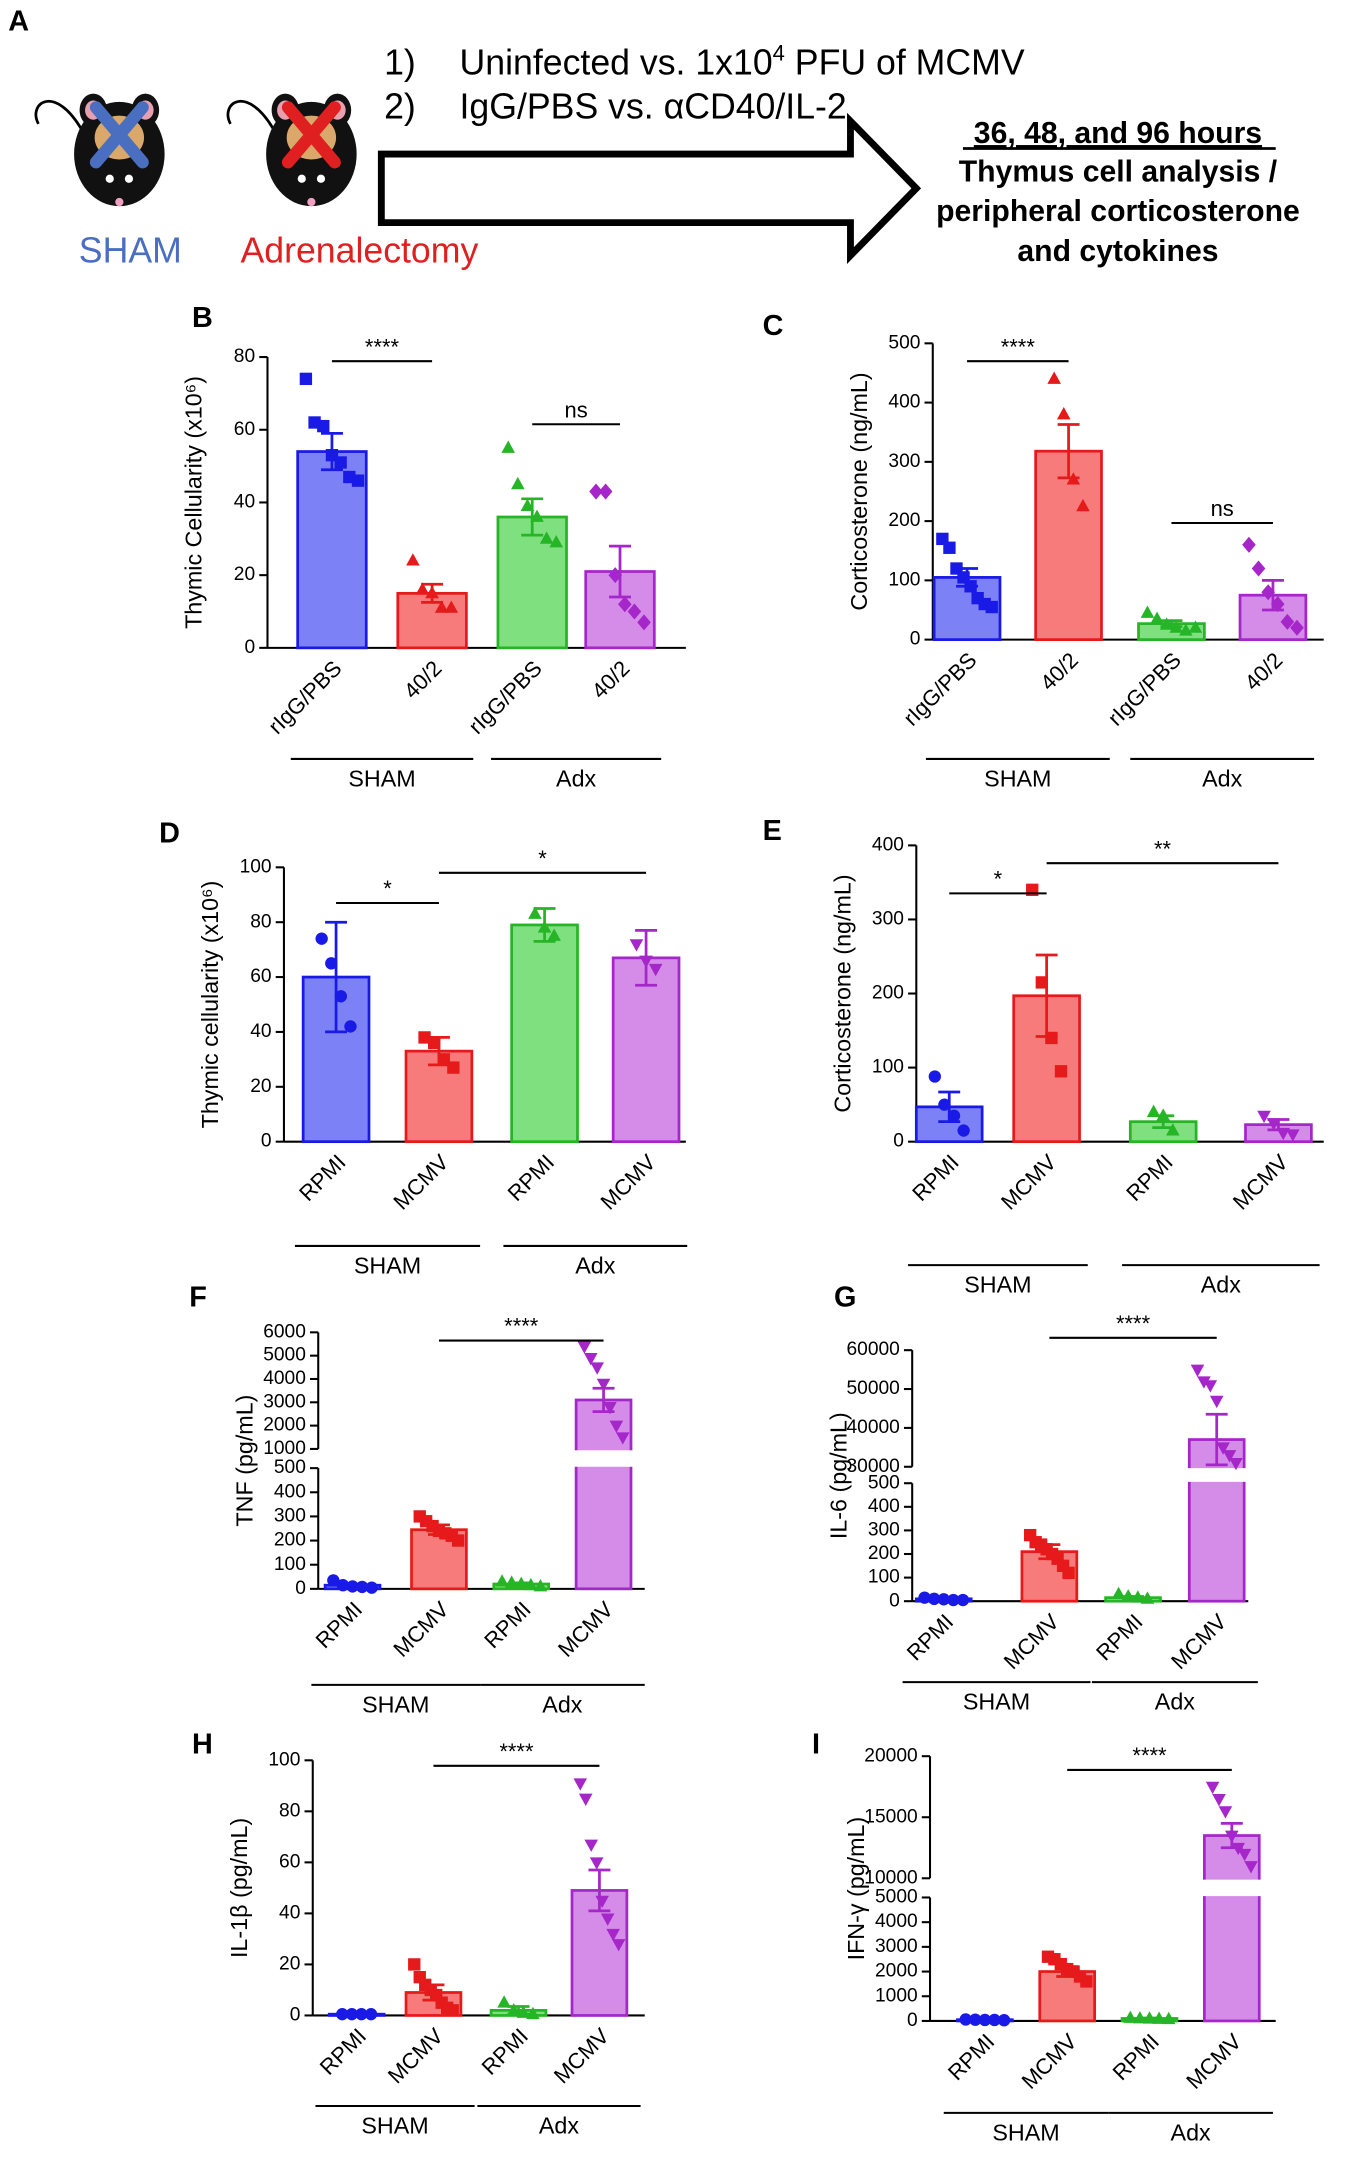  What do you see at coordinates (400, 62) in the screenshot?
I see `step-number: 1)` at bounding box center [400, 62].